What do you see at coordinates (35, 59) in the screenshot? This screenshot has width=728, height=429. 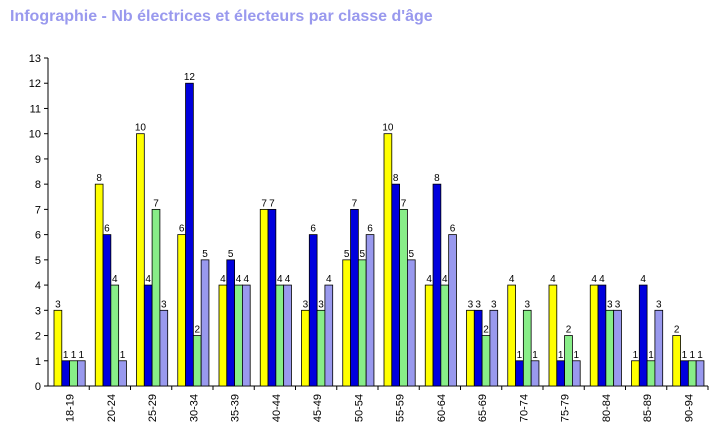 I see `y-tick-label: 13` at bounding box center [35, 59].